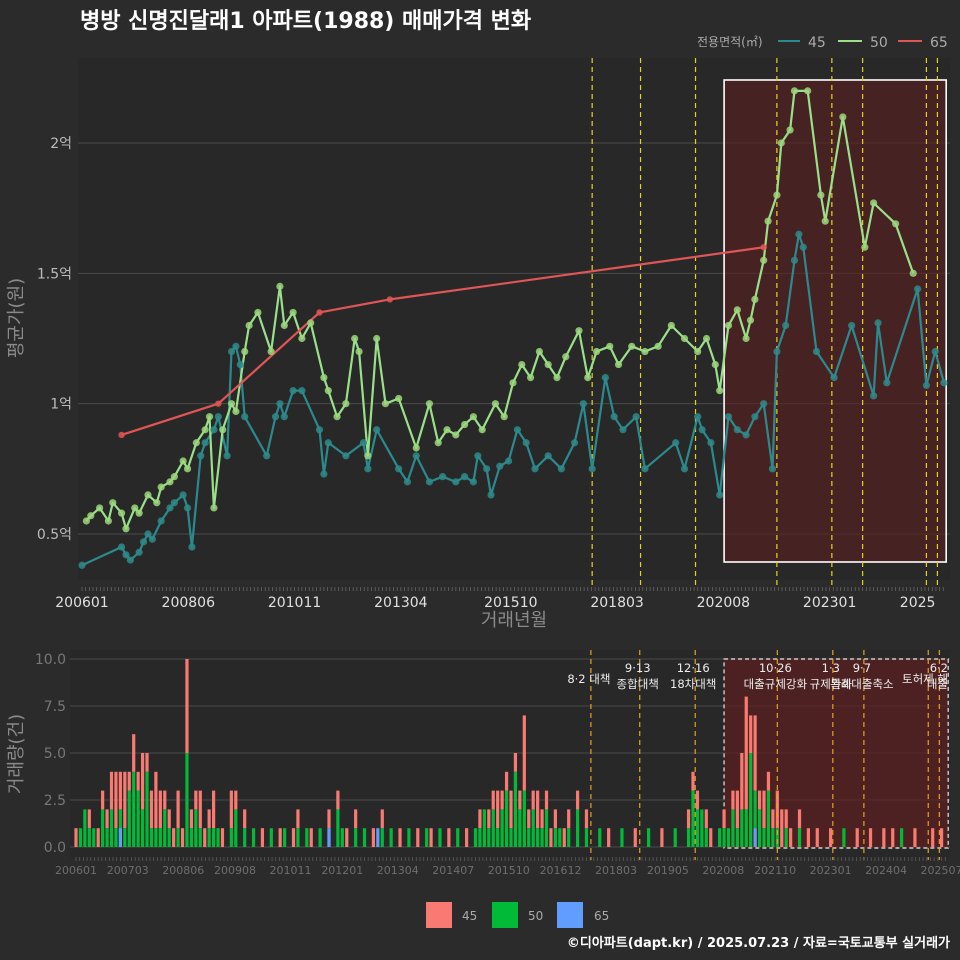 This screenshot has width=960, height=960. Describe the element at coordinates (305, 21) in the screenshot. I see `chart-title: 병방 신명진달래1 아파트(1988) 매매가격 변화` at that location.